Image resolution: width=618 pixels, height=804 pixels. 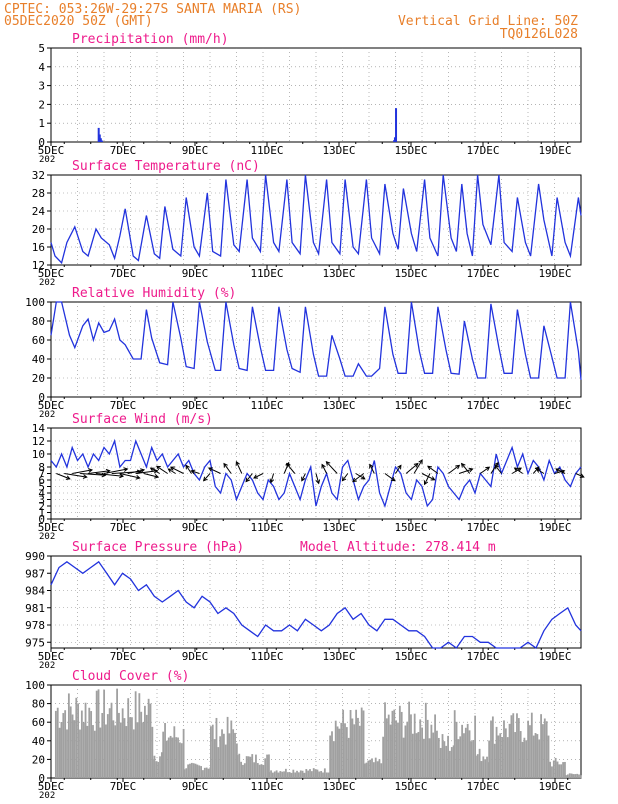 What do you see at coordinates (398, 547) in the screenshot?
I see `panel-subtitle: Model Altitude: 278.414 m` at bounding box center [398, 547].